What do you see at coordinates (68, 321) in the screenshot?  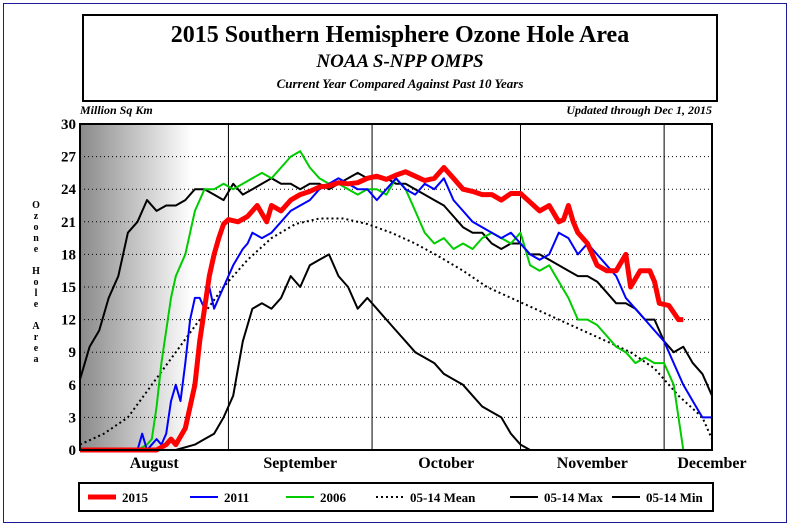 I see `y-tick-label: 12` at bounding box center [68, 321].